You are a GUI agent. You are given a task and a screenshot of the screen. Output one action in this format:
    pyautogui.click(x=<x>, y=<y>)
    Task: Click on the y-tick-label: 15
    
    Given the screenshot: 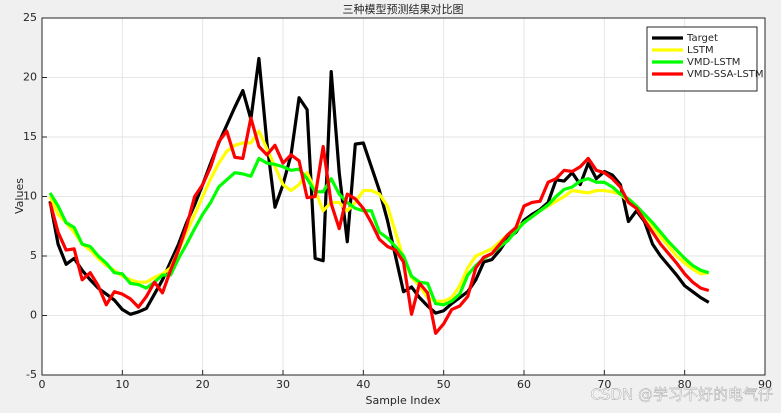 What is the action you would take?
    pyautogui.click(x=30, y=136)
    